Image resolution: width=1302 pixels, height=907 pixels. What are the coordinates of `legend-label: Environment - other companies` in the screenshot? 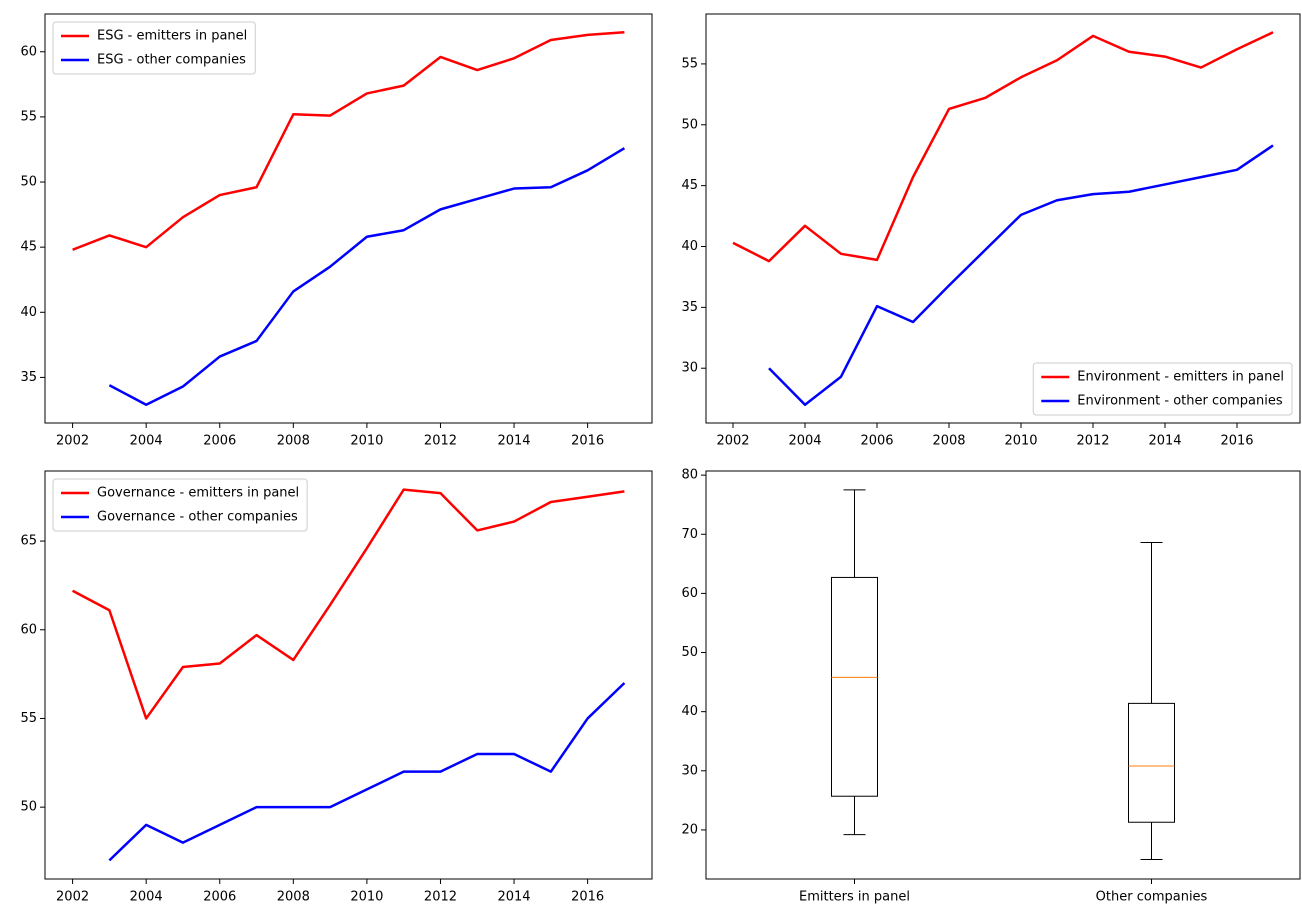 It's located at (1180, 401).